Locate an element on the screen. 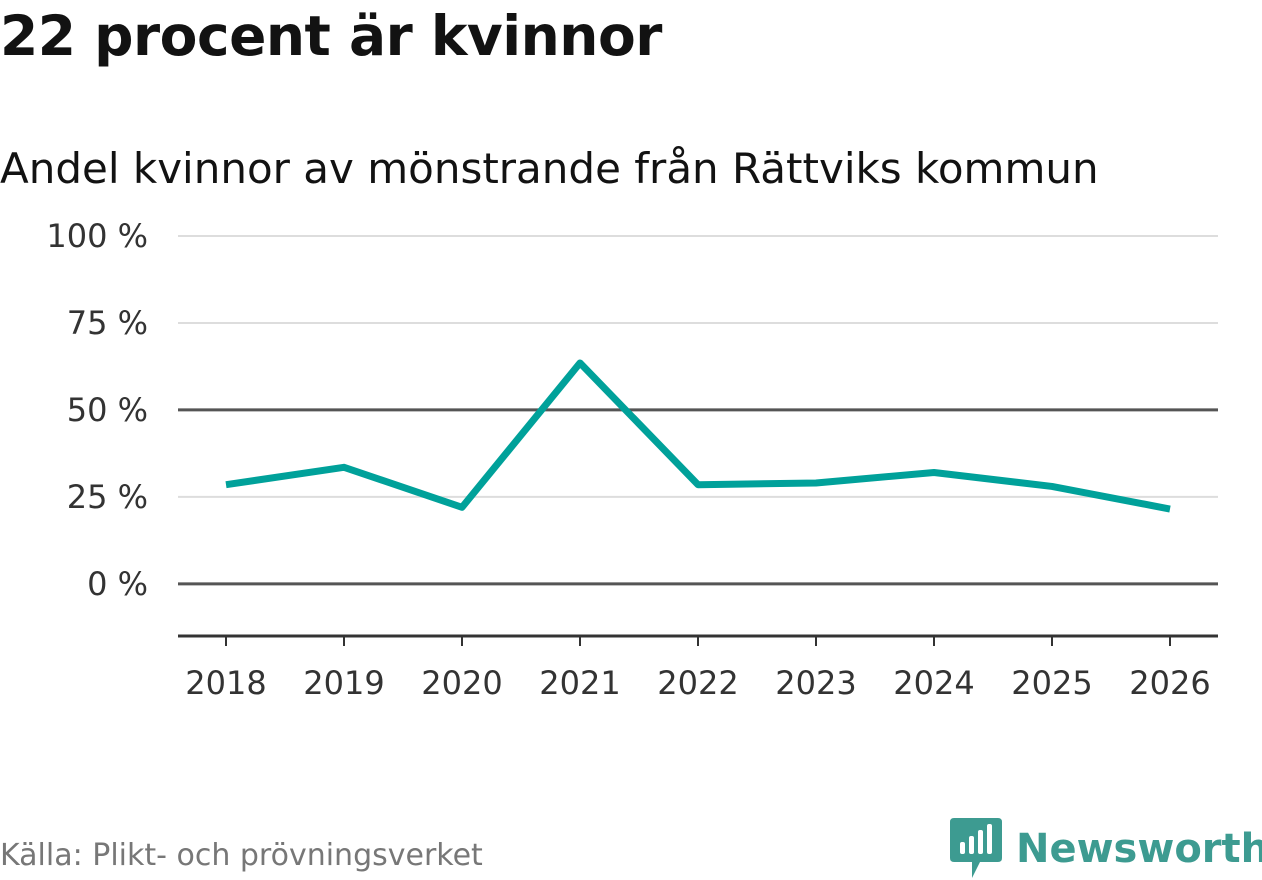 Image resolution: width=1262 pixels, height=880 pixels. brand-logo: Newsworthy is located at coordinates (1106, 849).